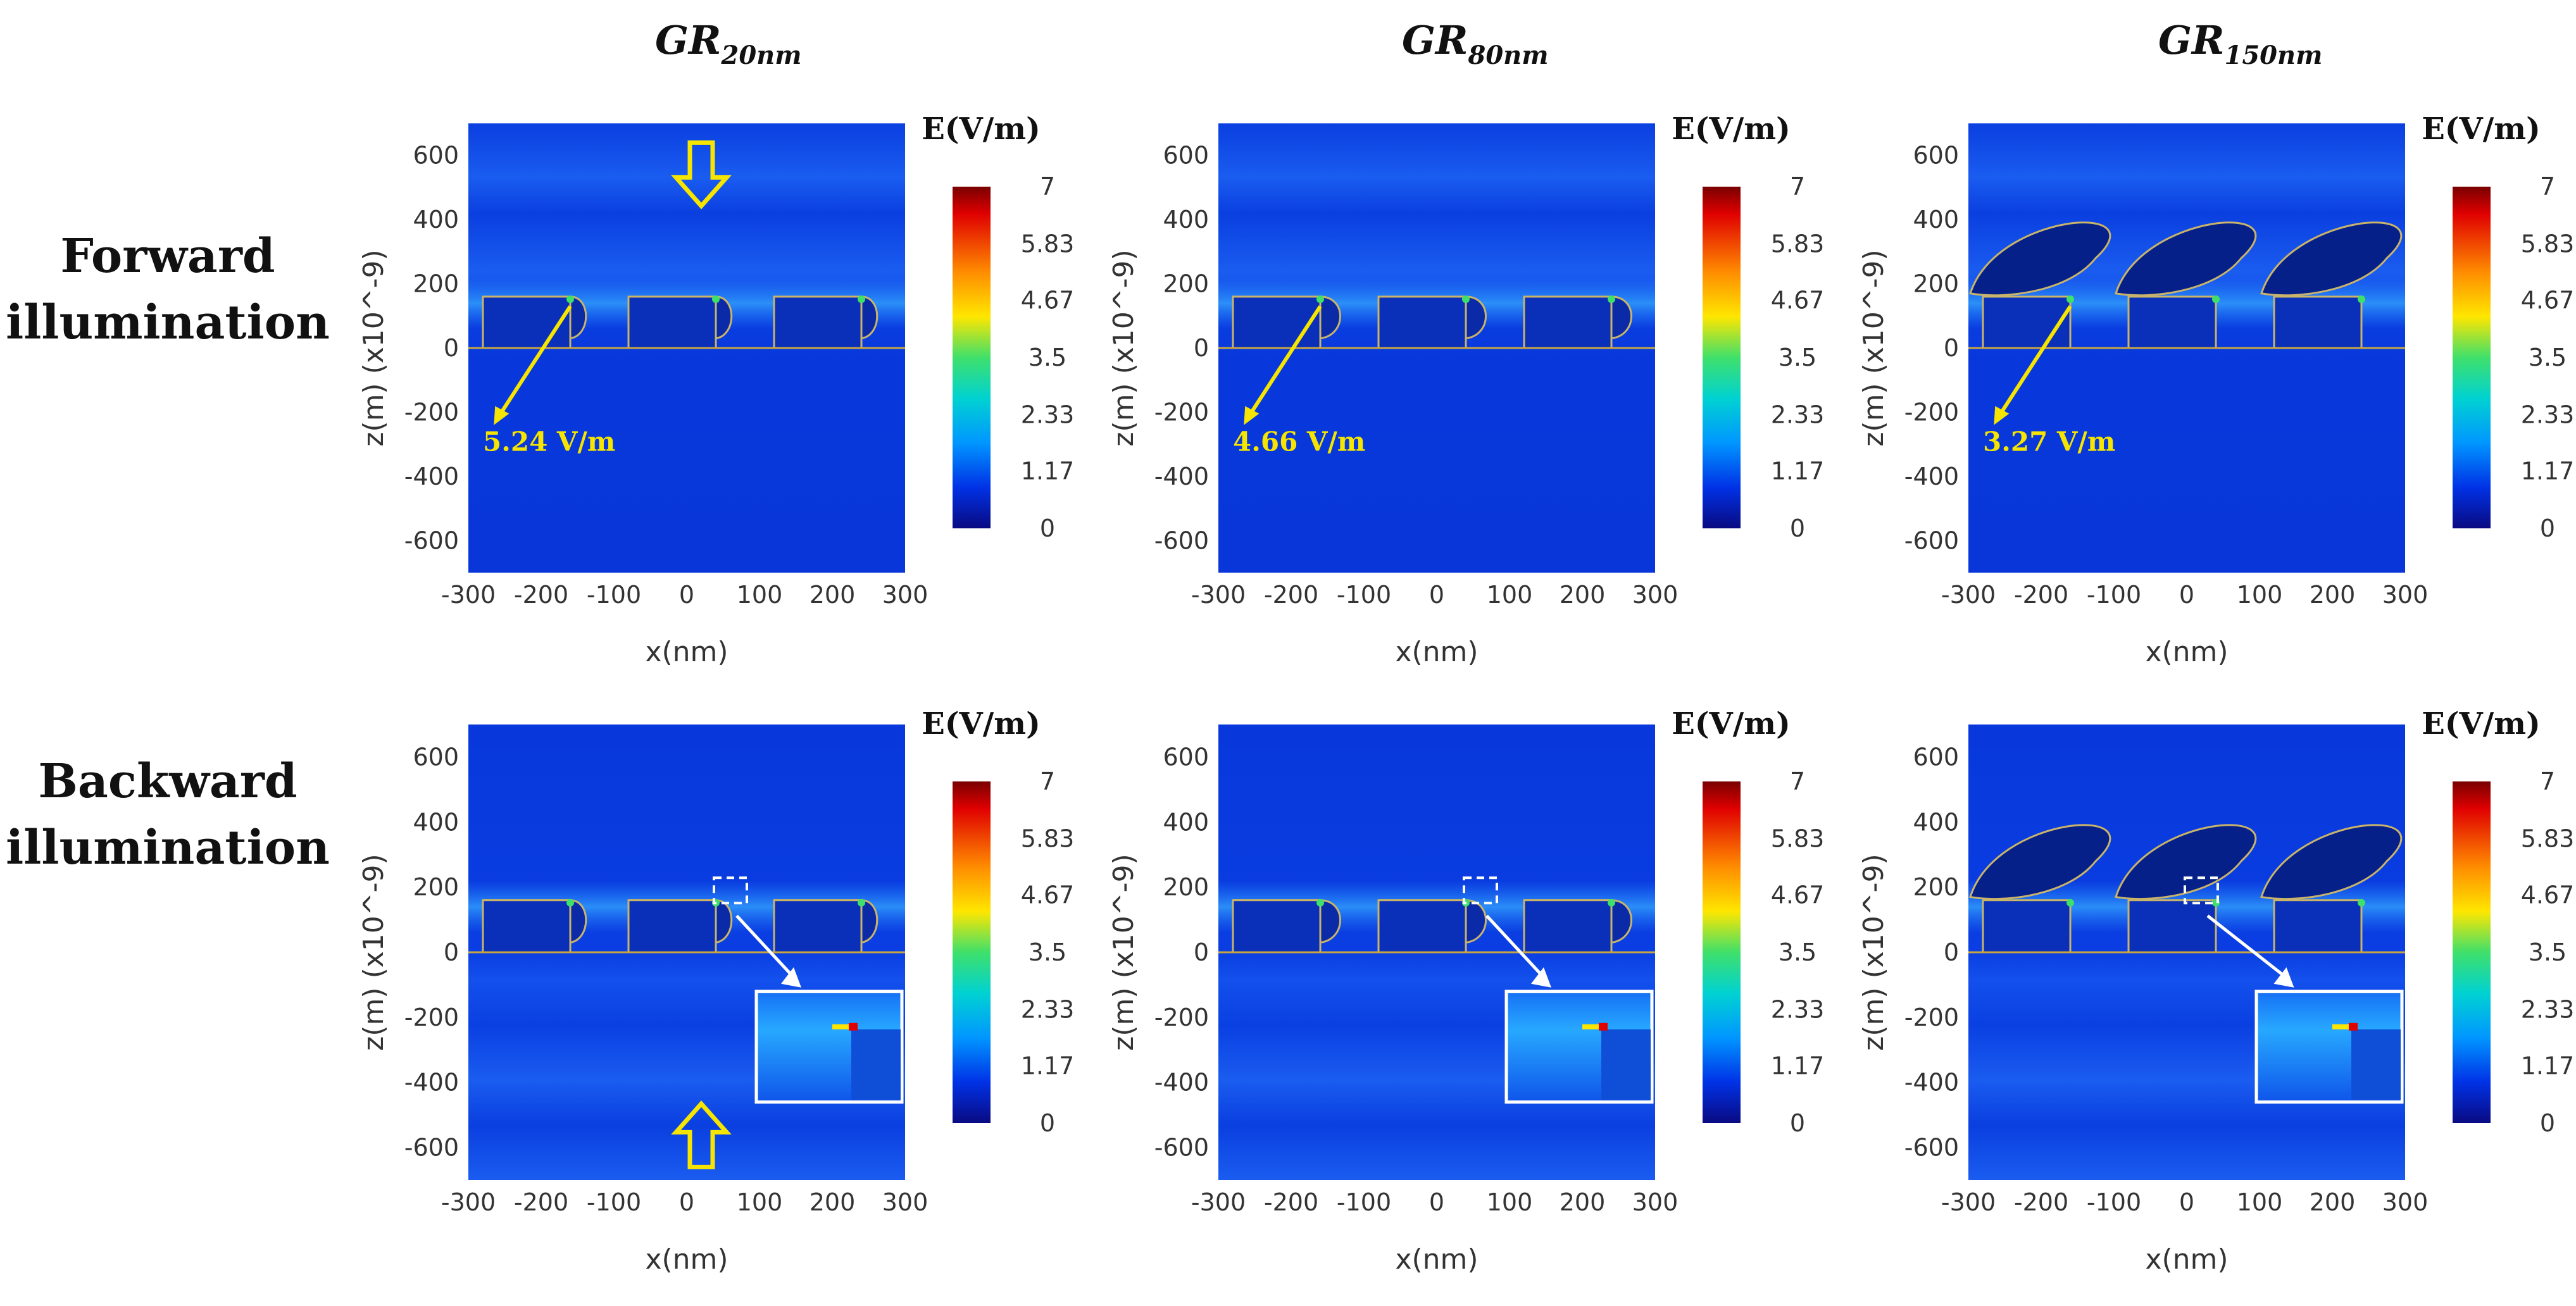  Describe the element at coordinates (1181, 1017) in the screenshot. I see `y-tick-label: -200` at that location.